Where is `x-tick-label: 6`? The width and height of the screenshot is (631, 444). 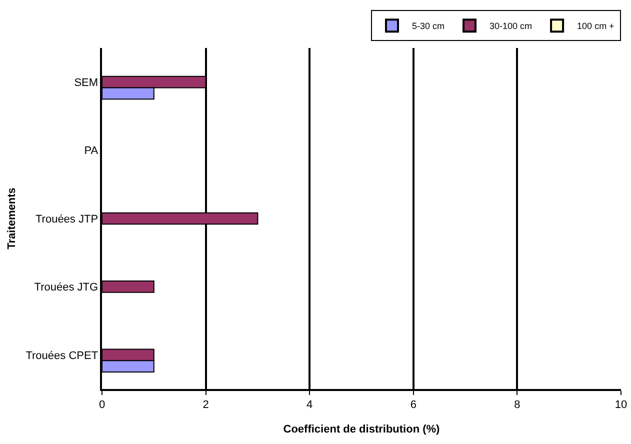 x-tick-label: 6 is located at coordinates (413, 404).